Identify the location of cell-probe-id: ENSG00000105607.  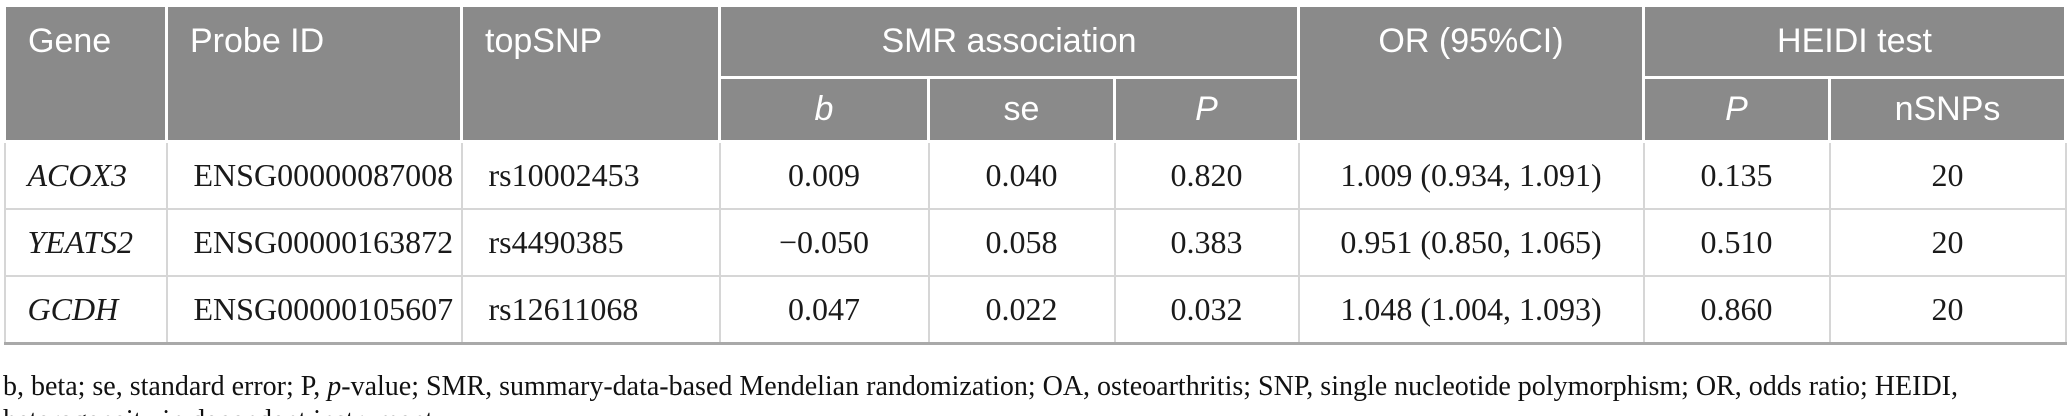
(314, 310).